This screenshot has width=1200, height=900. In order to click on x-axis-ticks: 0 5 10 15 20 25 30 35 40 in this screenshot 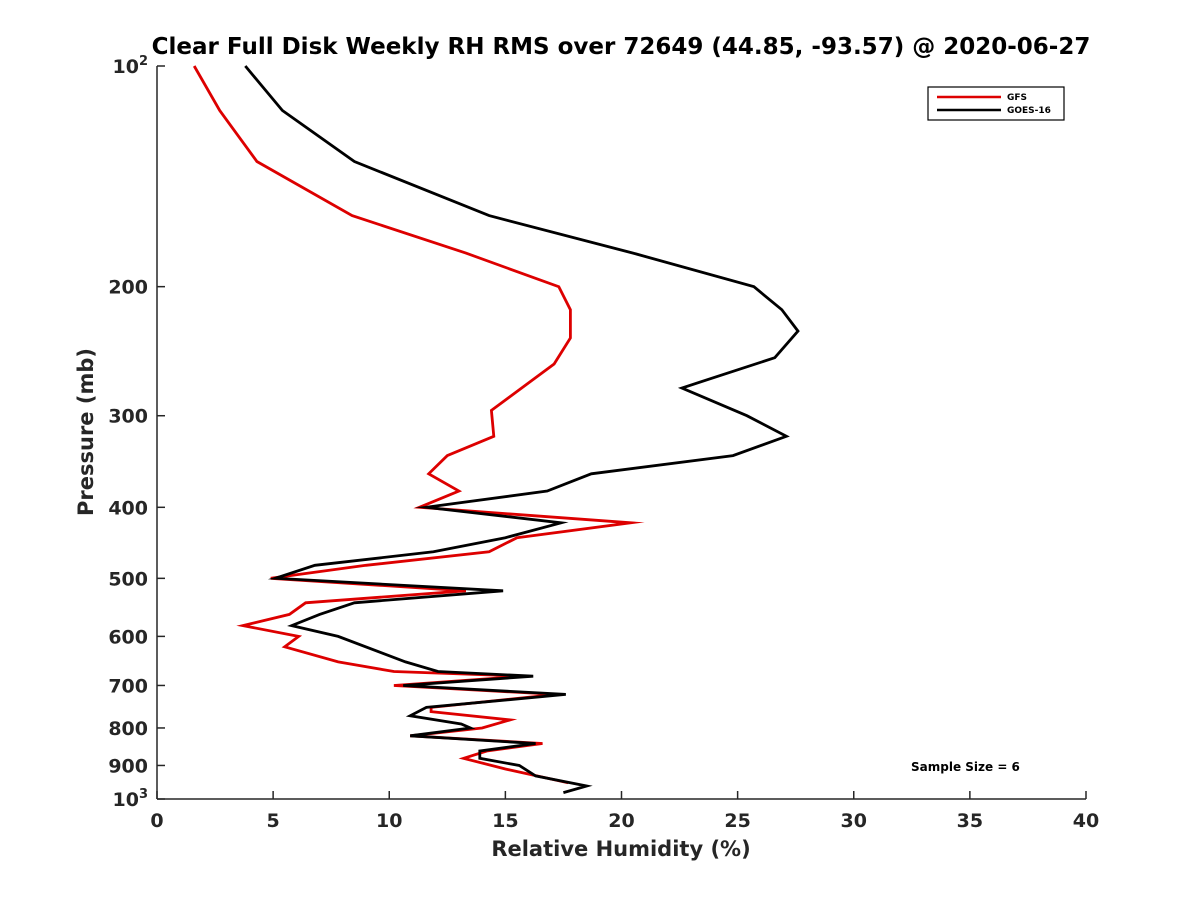, I will do `click(624, 811)`.